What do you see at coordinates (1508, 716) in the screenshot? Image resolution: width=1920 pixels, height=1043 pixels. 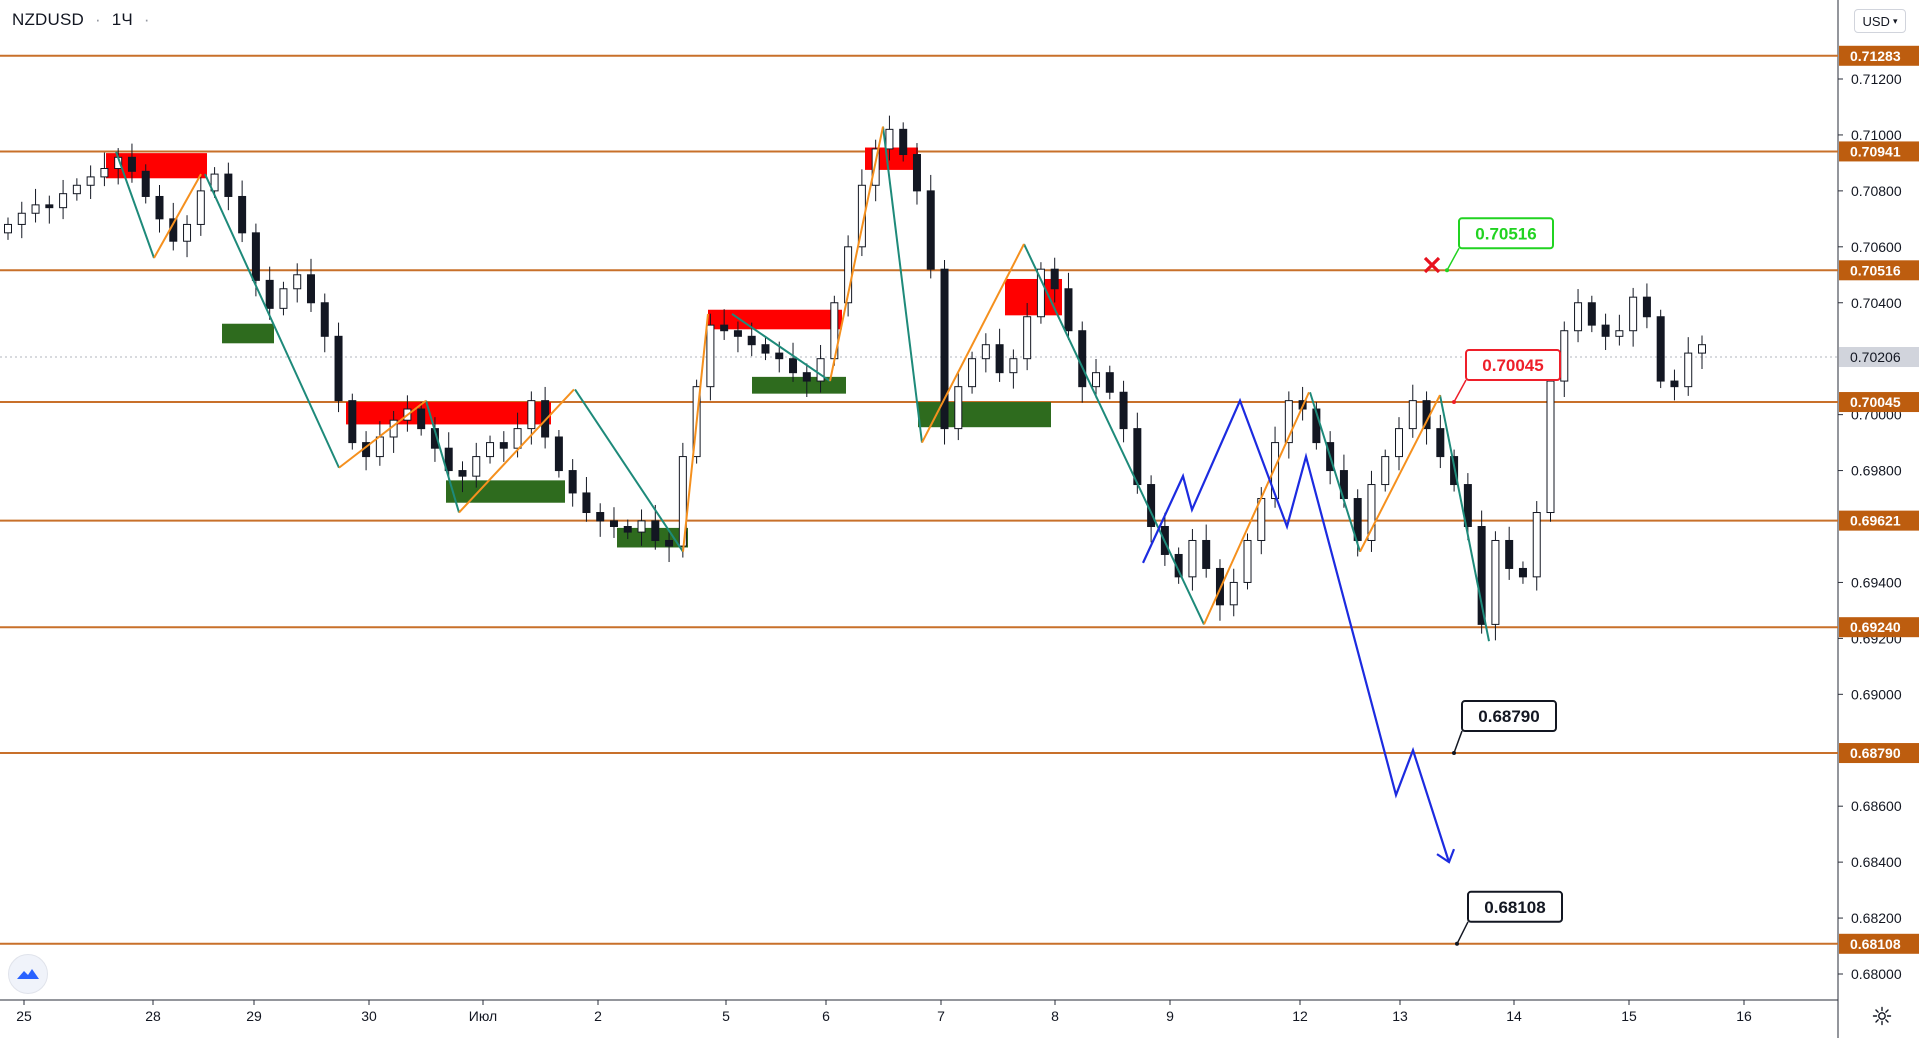 I see `callout-text: 0.68790` at bounding box center [1508, 716].